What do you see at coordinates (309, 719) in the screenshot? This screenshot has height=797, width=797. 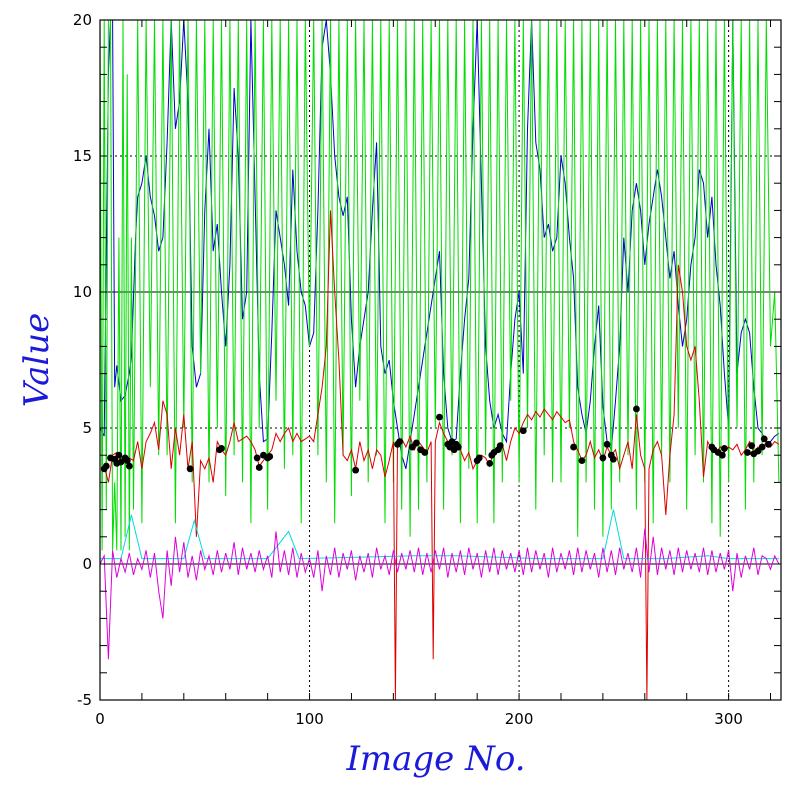 I see `x-tick-label: 100` at bounding box center [309, 719].